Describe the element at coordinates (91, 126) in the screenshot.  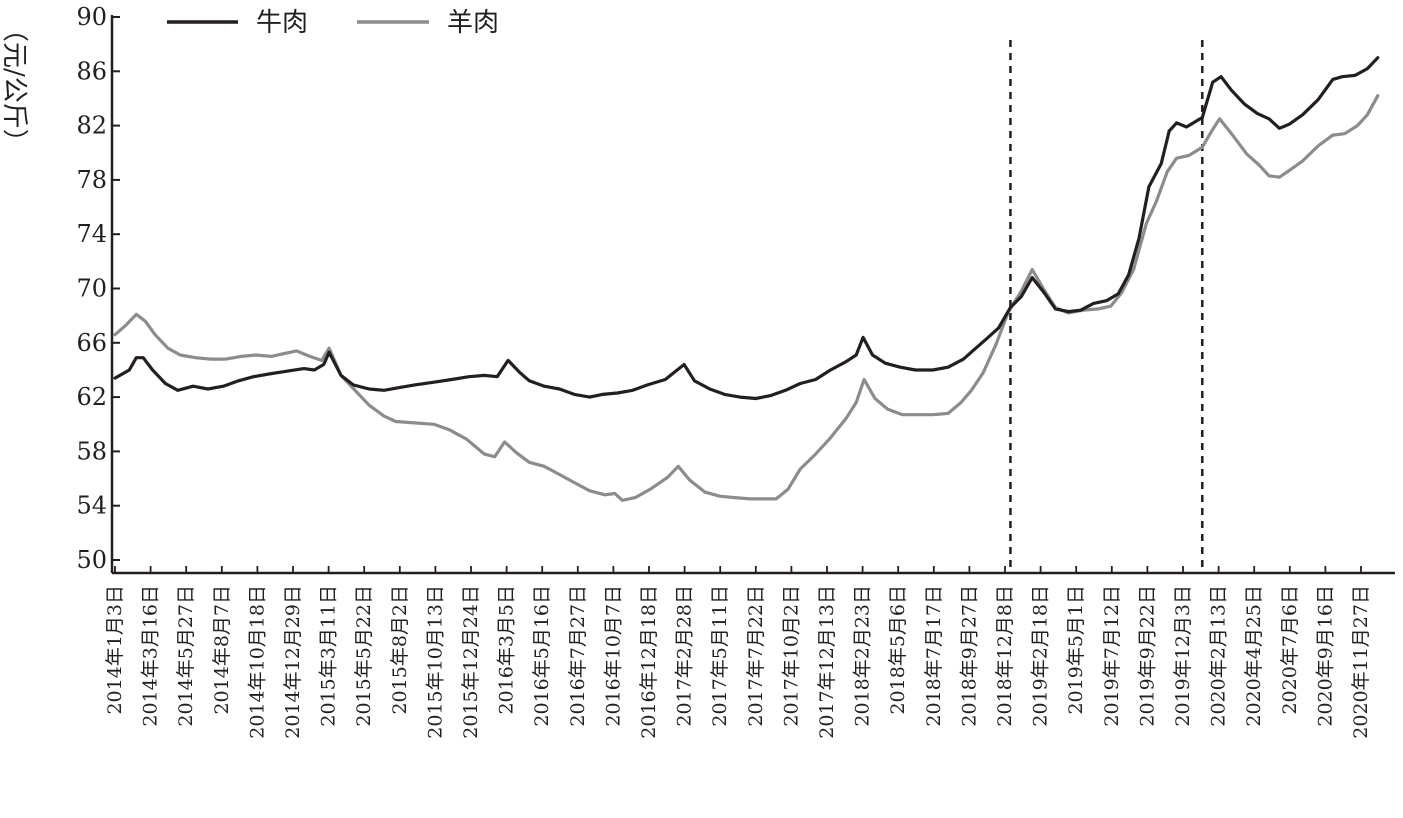
I see `y-tick-label: 82` at that location.